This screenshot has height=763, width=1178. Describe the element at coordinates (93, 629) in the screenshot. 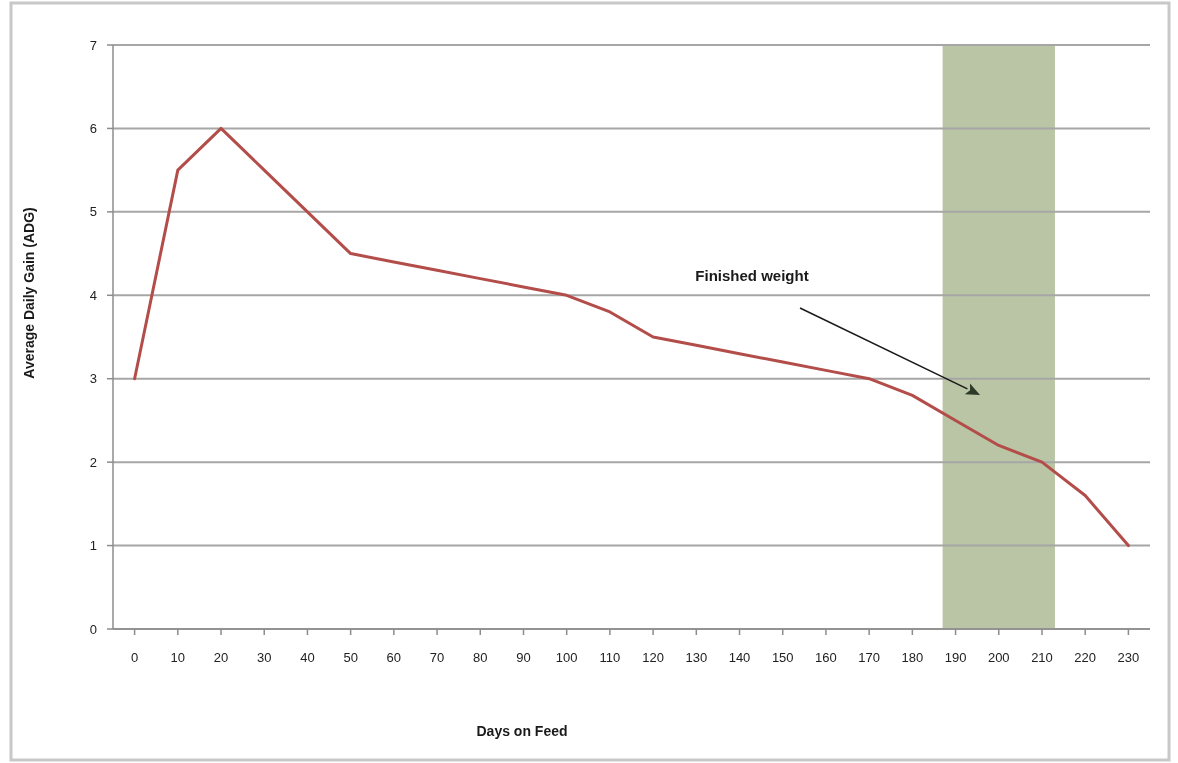

I see `y-tick-label: 0` at that location.